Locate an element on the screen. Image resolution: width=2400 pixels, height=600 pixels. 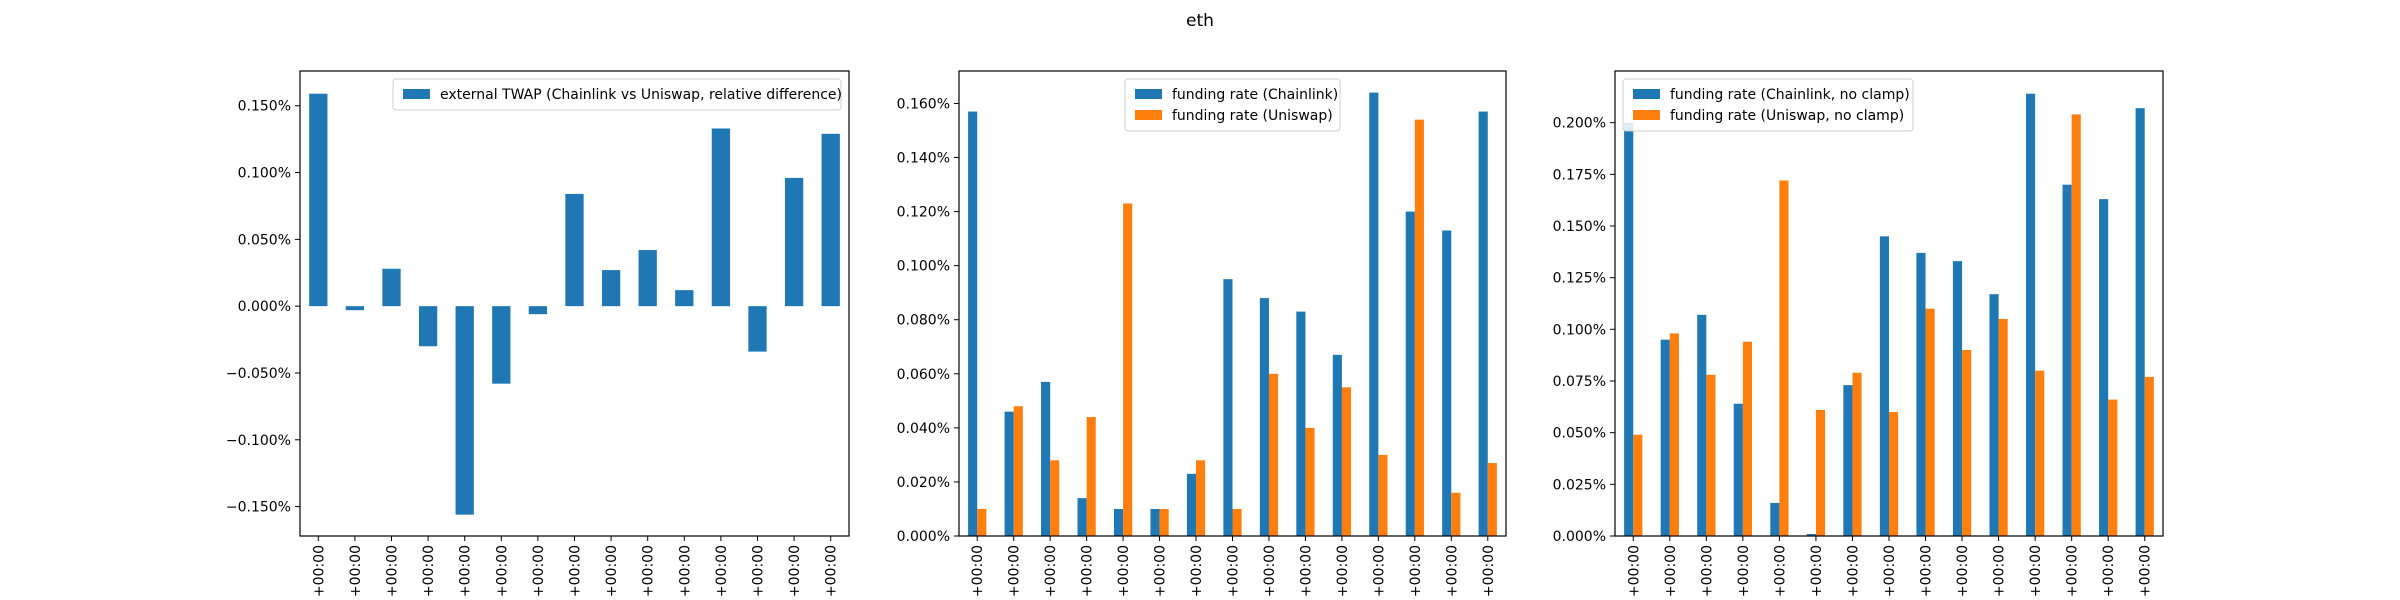
x-tick-label-1: +00:00 is located at coordinates (319, 571).